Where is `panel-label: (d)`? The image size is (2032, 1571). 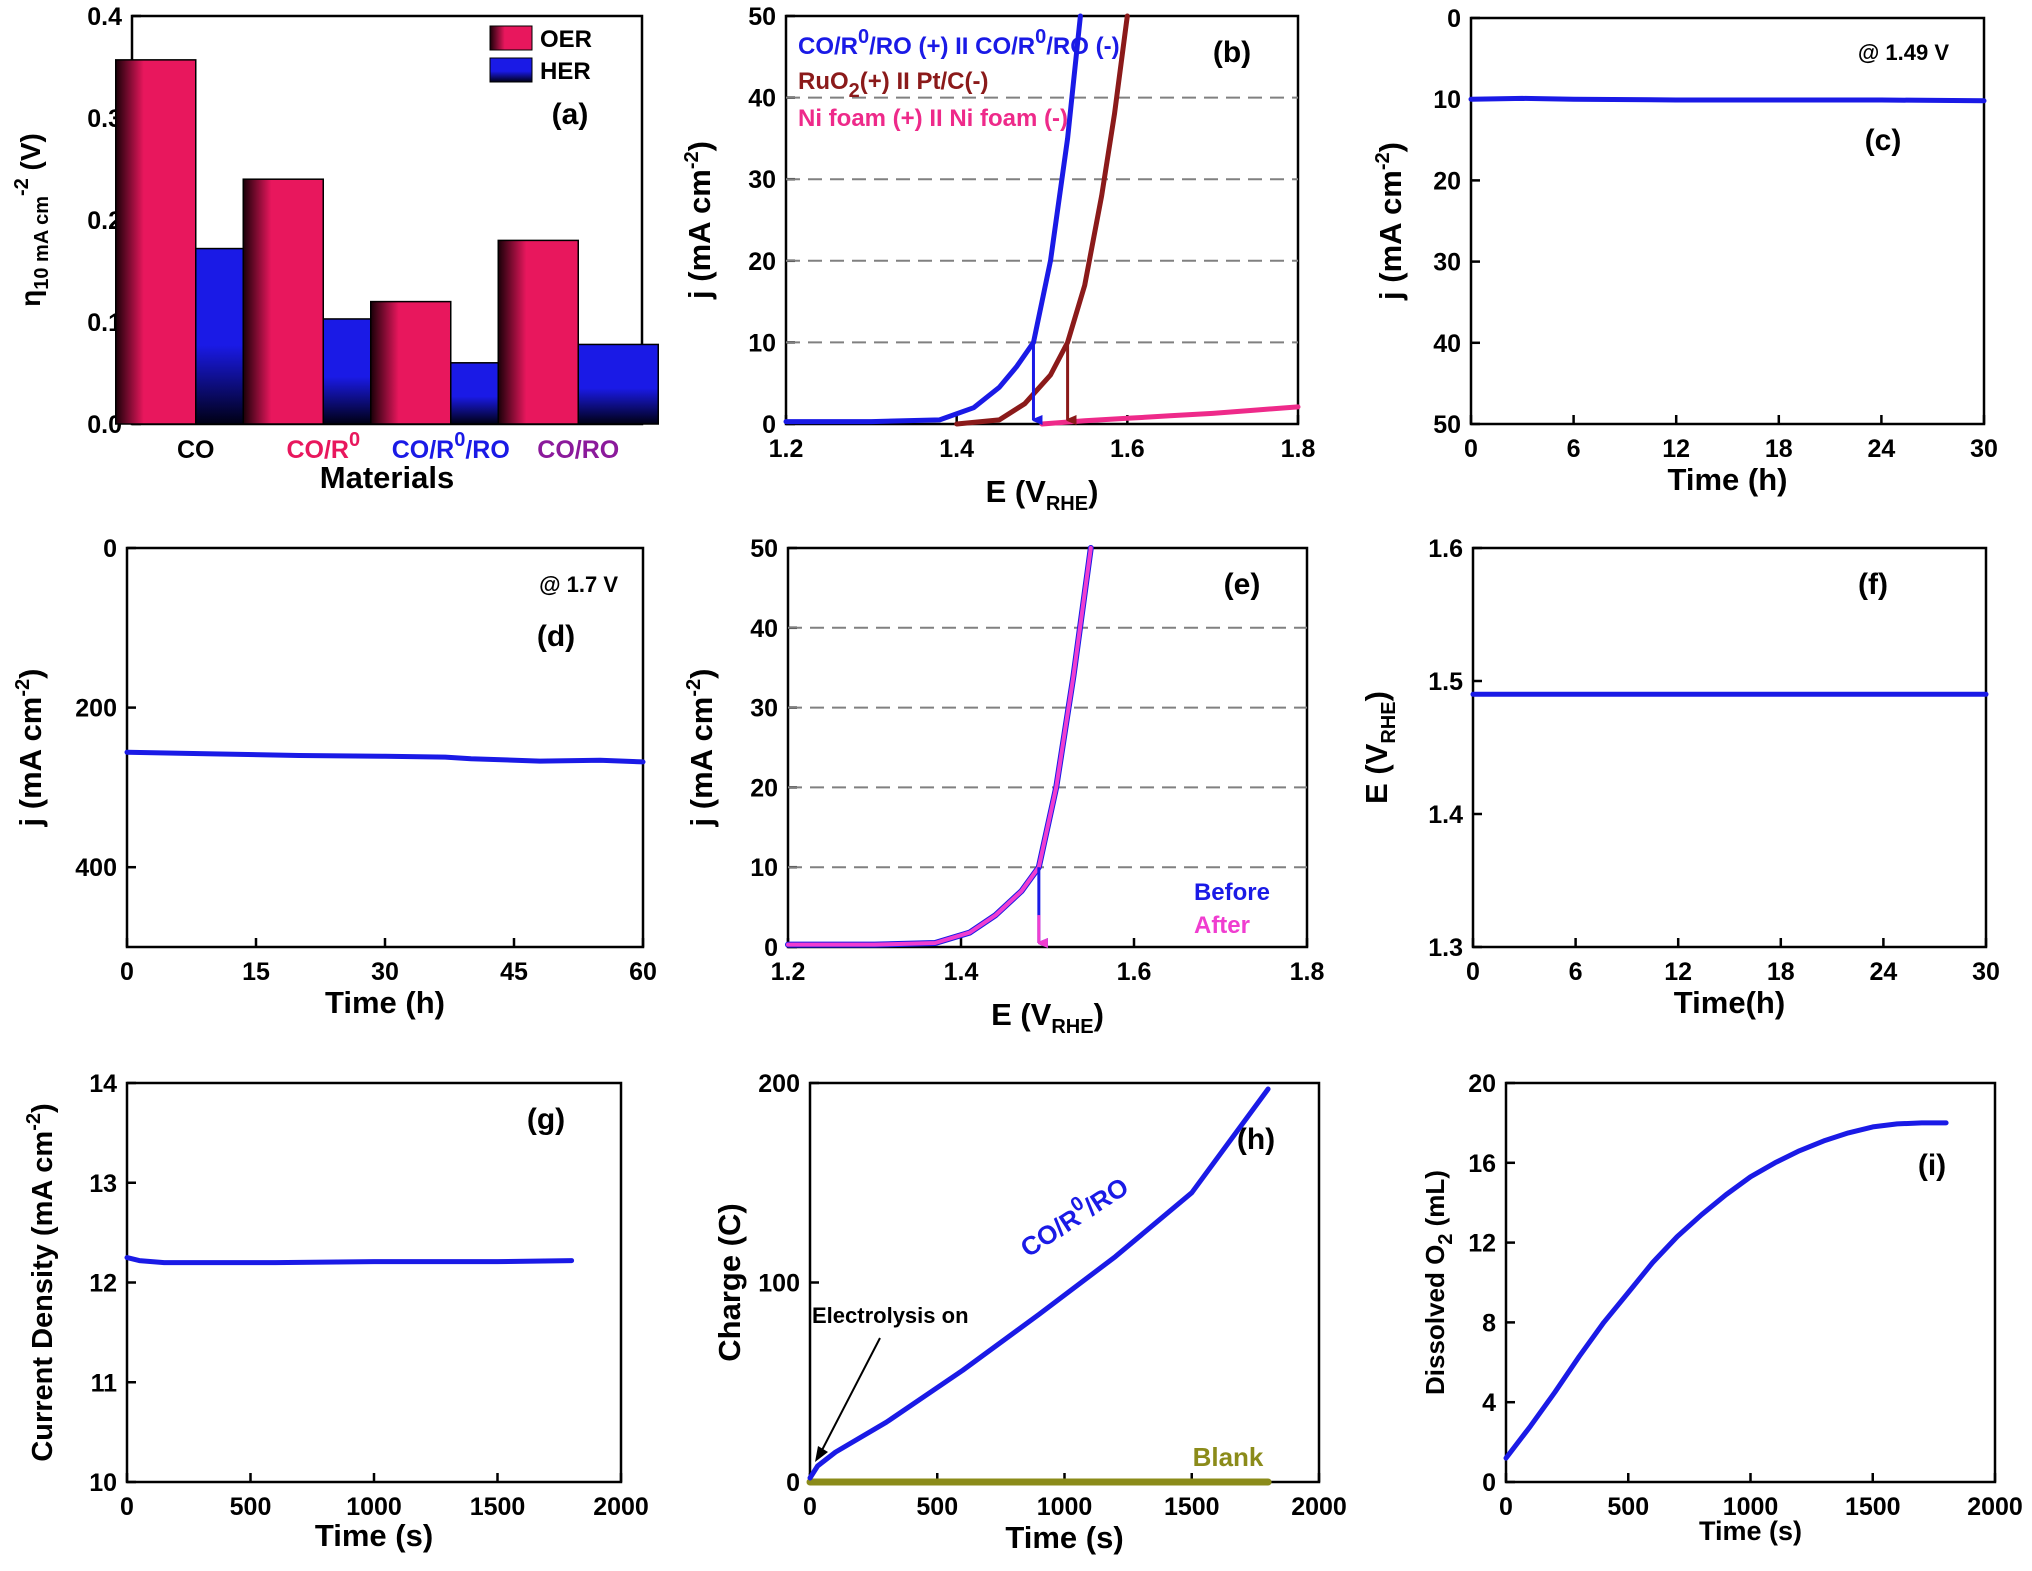
panel-label: (d) is located at coordinates (556, 636).